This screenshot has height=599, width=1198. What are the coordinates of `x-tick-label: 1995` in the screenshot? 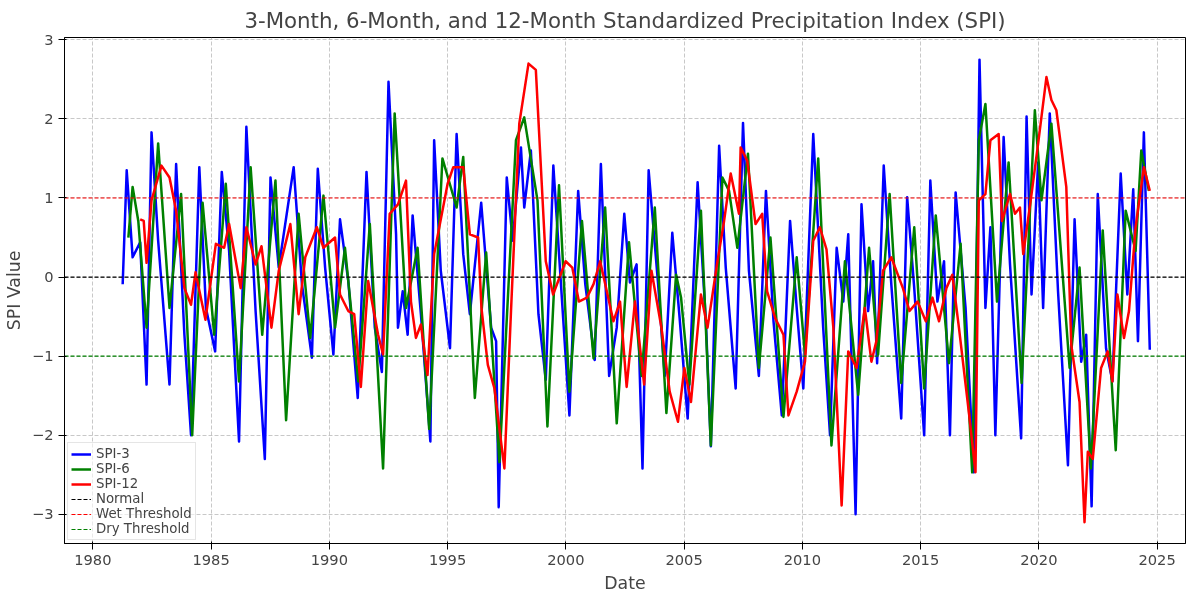 It's located at (447, 559).